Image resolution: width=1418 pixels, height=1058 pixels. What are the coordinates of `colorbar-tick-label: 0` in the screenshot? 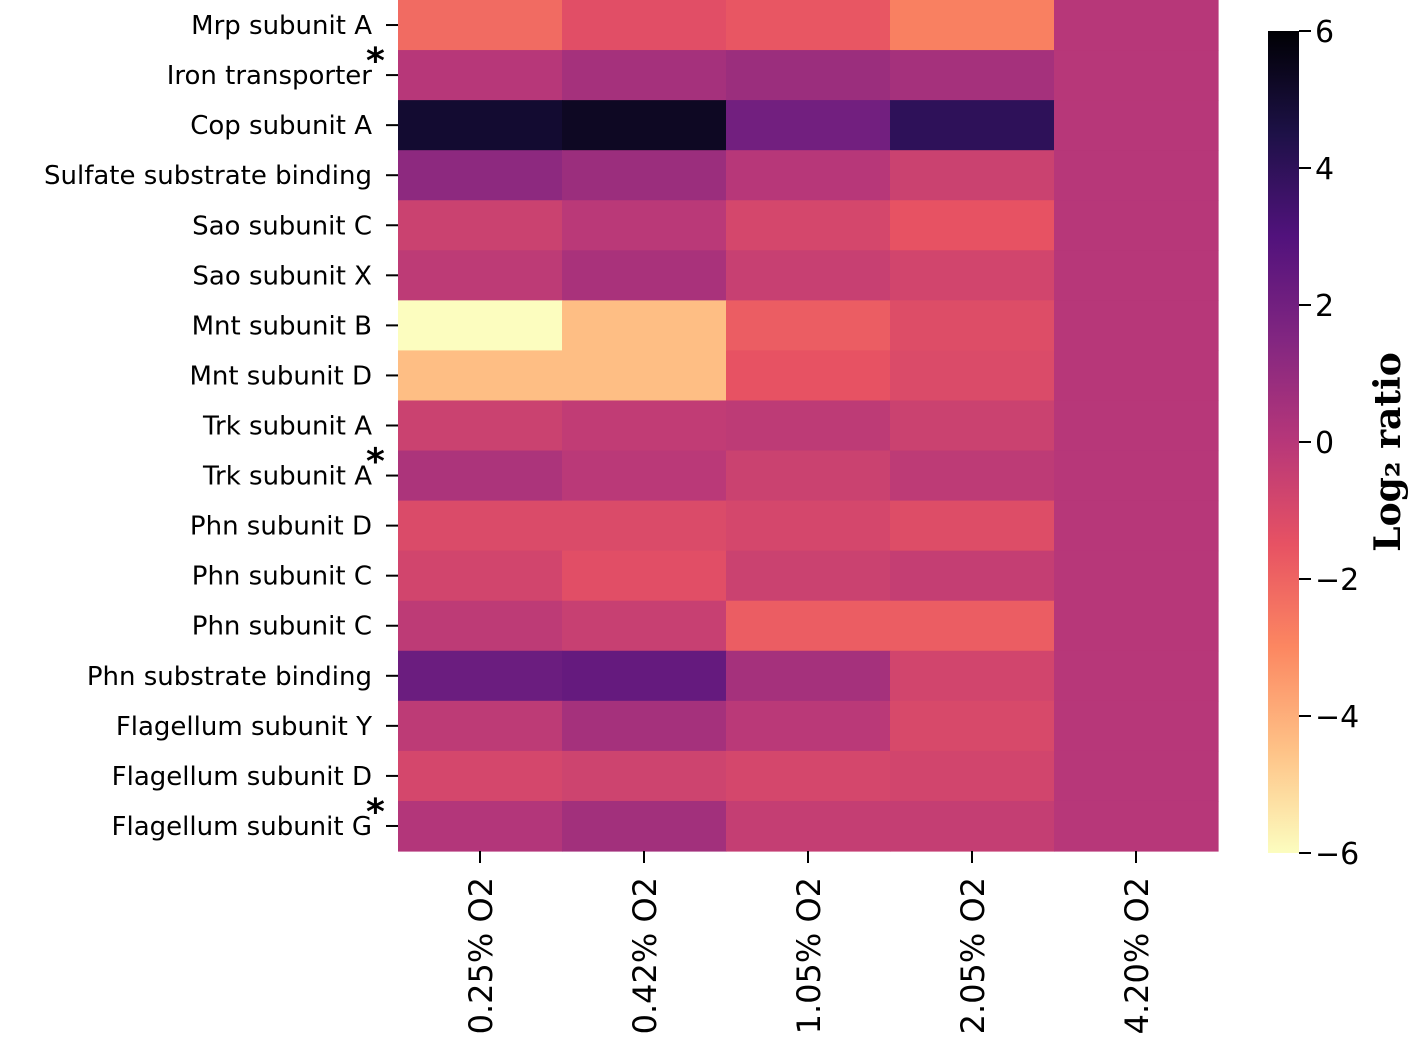 It's located at (1324, 443).